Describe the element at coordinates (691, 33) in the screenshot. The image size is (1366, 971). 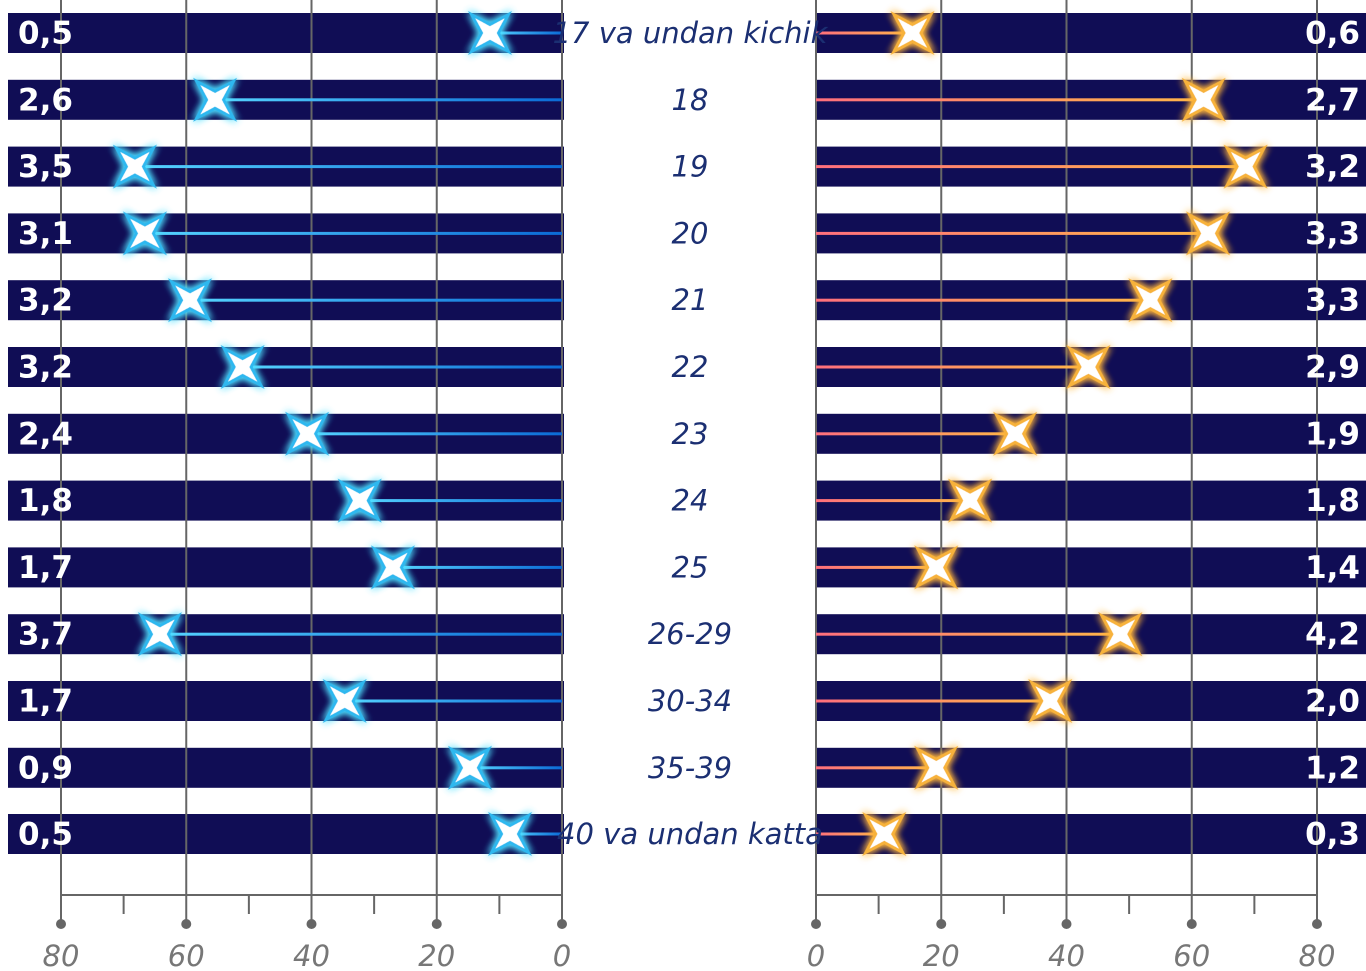
I see `category-label: 17 va undan kichik` at that location.